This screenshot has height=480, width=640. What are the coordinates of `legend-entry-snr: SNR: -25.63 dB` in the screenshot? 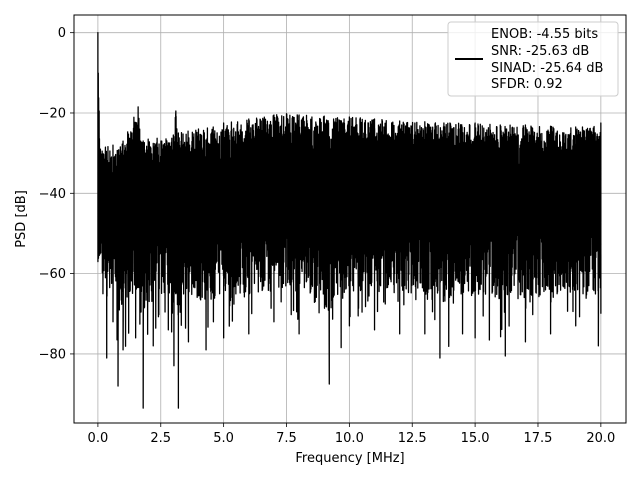 It's located at (540, 51).